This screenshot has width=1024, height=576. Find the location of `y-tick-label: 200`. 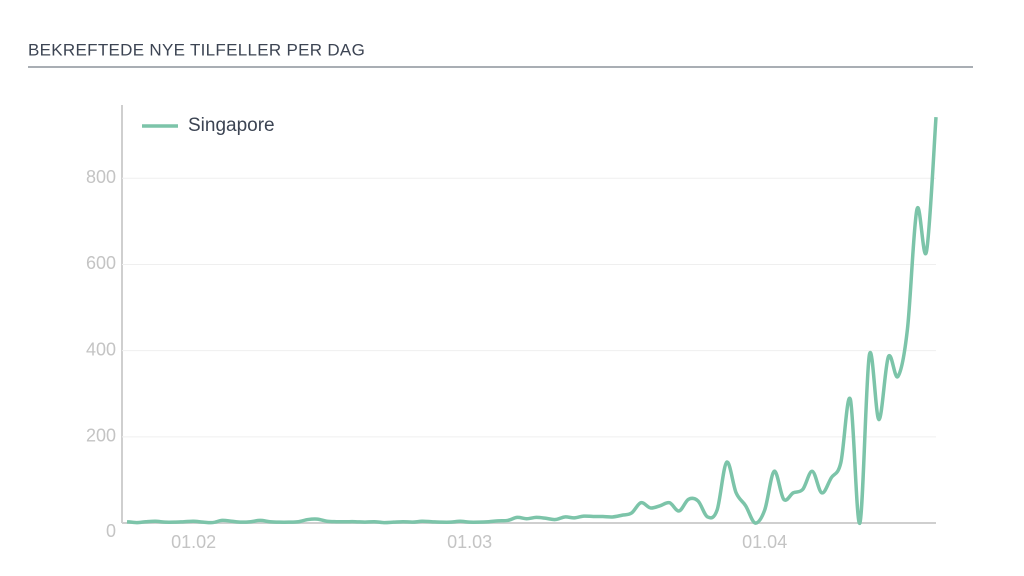

y-tick-label: 200 is located at coordinates (101, 436).